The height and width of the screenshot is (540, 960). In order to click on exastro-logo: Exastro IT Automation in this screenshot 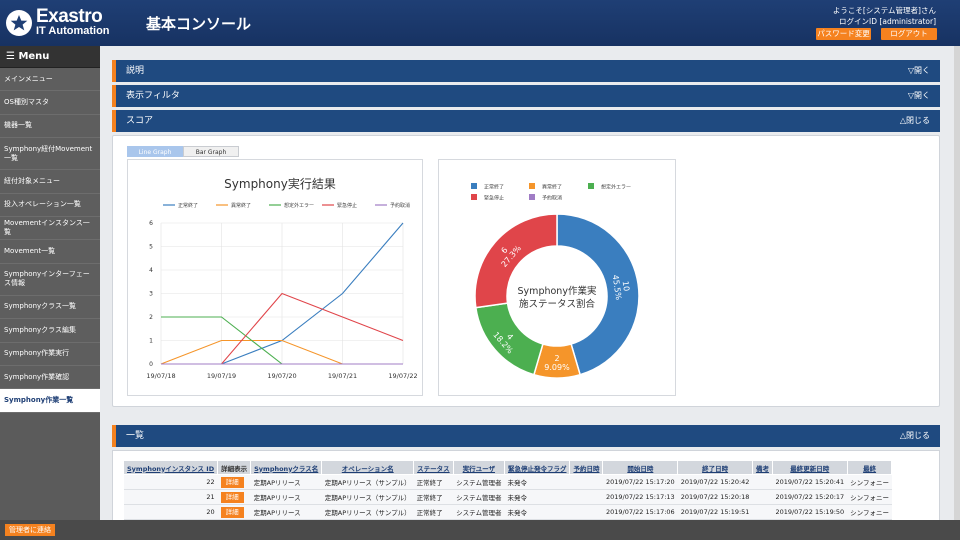, I will do `click(68, 23)`.